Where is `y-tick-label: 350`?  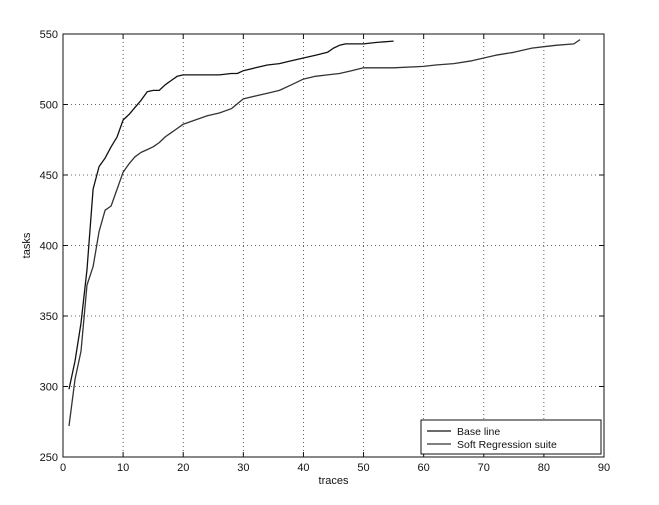 y-tick-label: 350 is located at coordinates (49, 317).